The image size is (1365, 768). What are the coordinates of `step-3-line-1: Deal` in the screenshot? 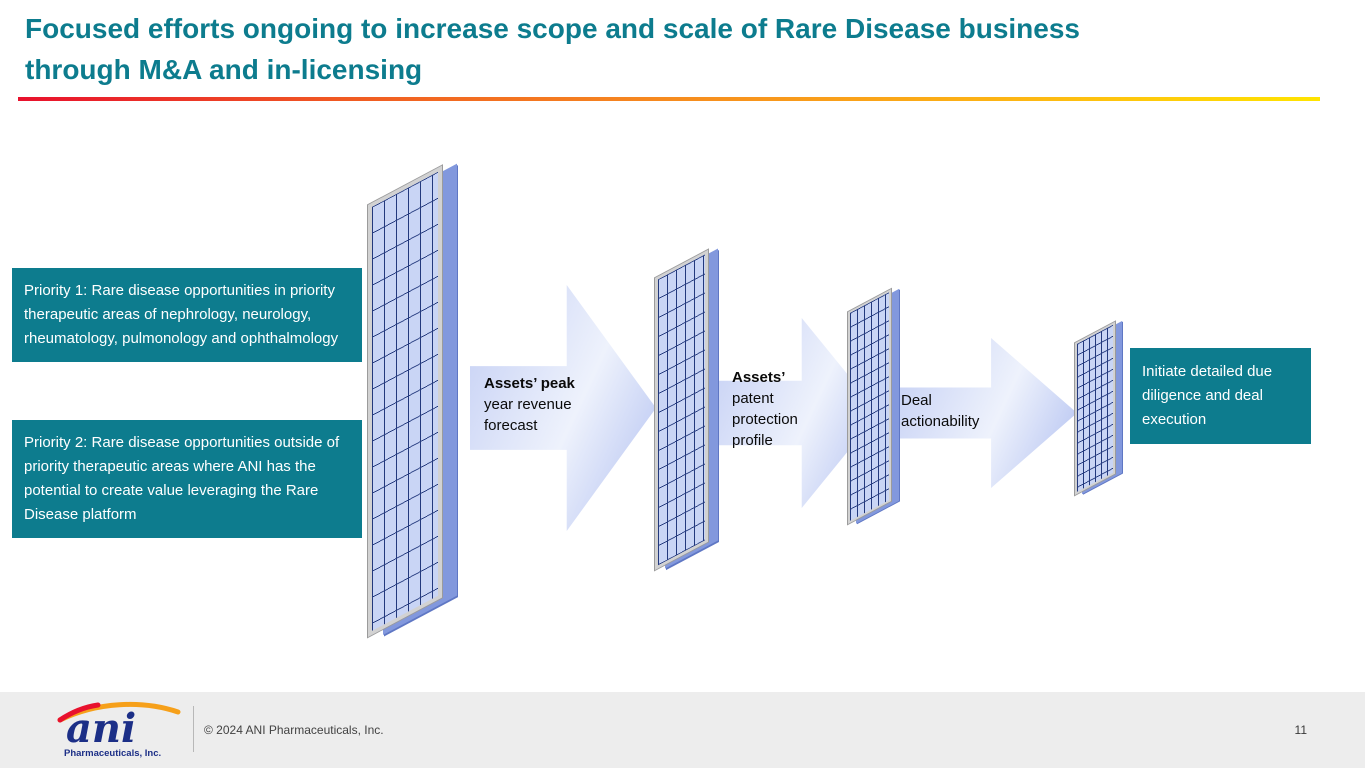 It's located at (916, 400).